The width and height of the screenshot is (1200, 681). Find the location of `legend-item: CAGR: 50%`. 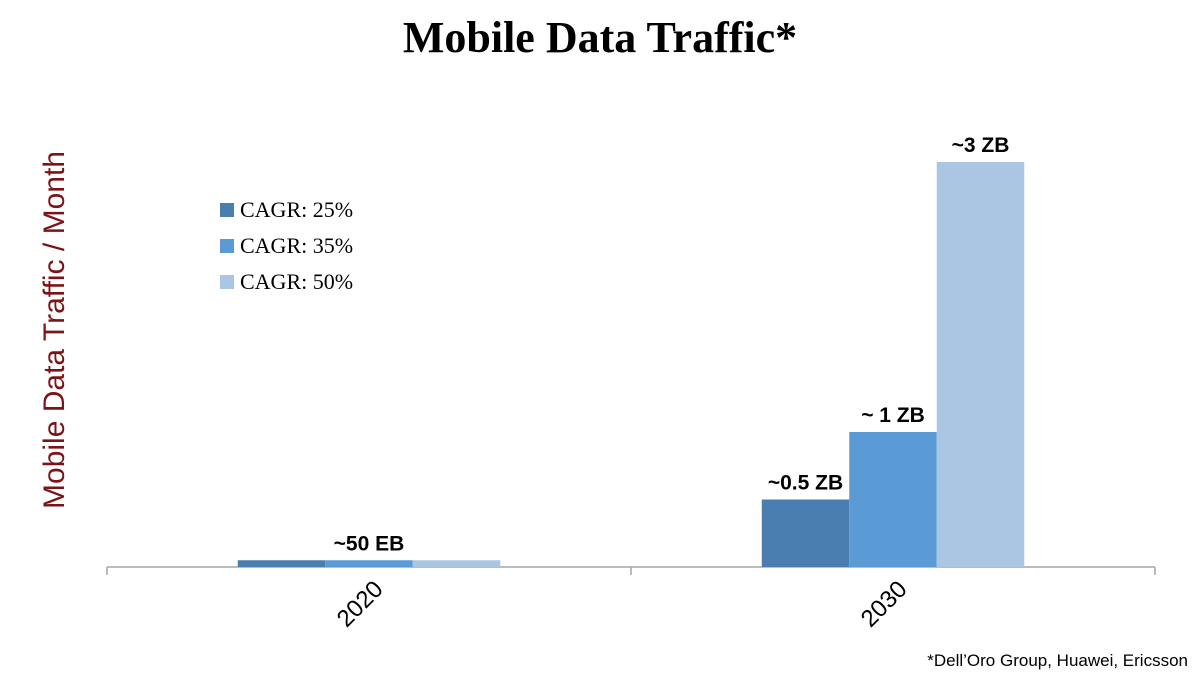

legend-item: CAGR: 50% is located at coordinates (286, 282).